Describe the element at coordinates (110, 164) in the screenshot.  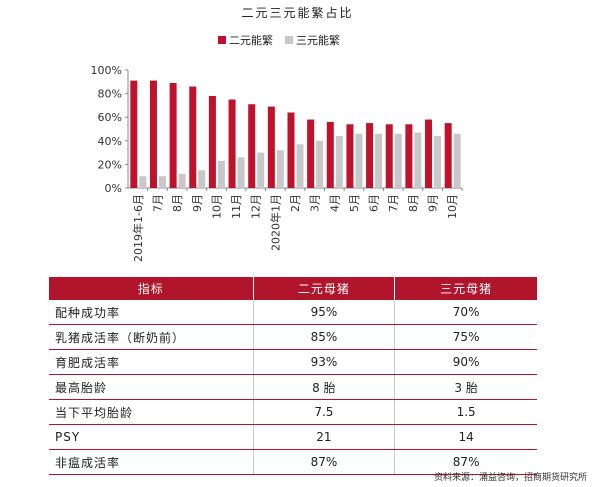
I see `y-tick-label: 20%` at that location.